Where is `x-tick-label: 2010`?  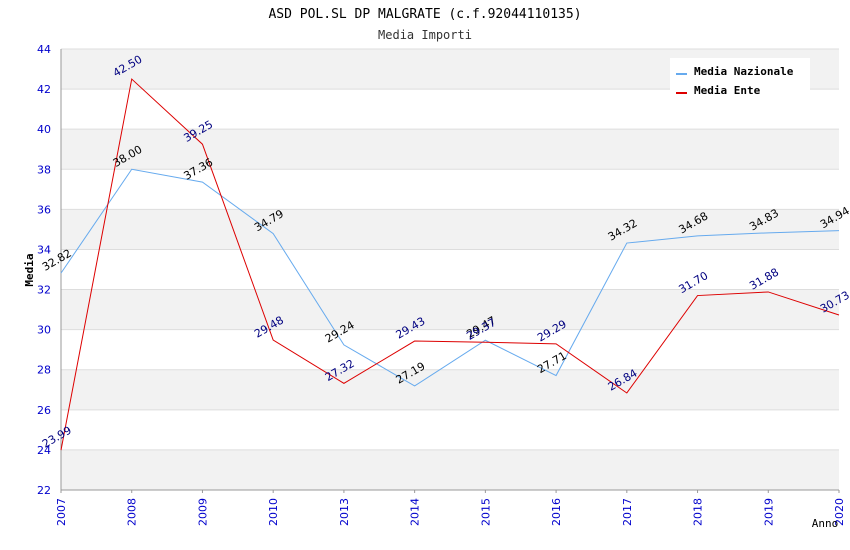 x-tick-label: 2010 is located at coordinates (273, 512).